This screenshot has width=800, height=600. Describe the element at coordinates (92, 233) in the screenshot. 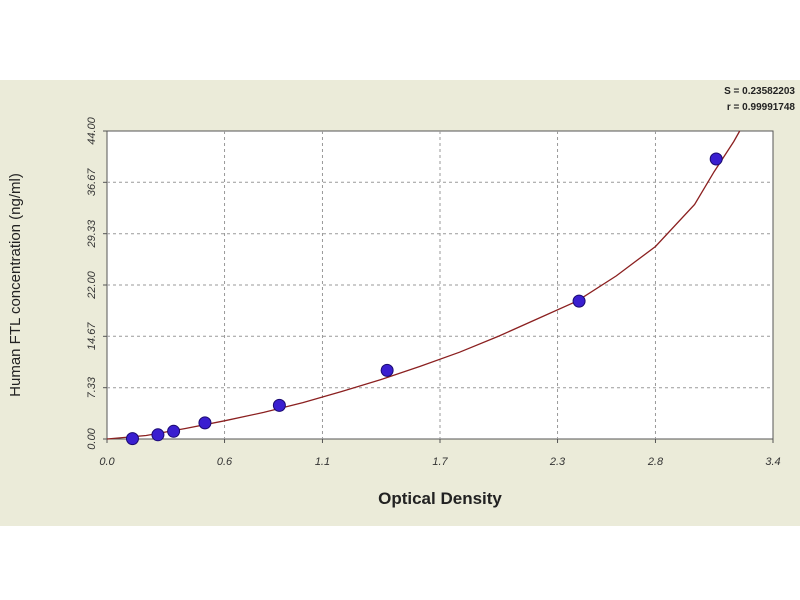

I see `y-tick-label: 29.33` at that location.